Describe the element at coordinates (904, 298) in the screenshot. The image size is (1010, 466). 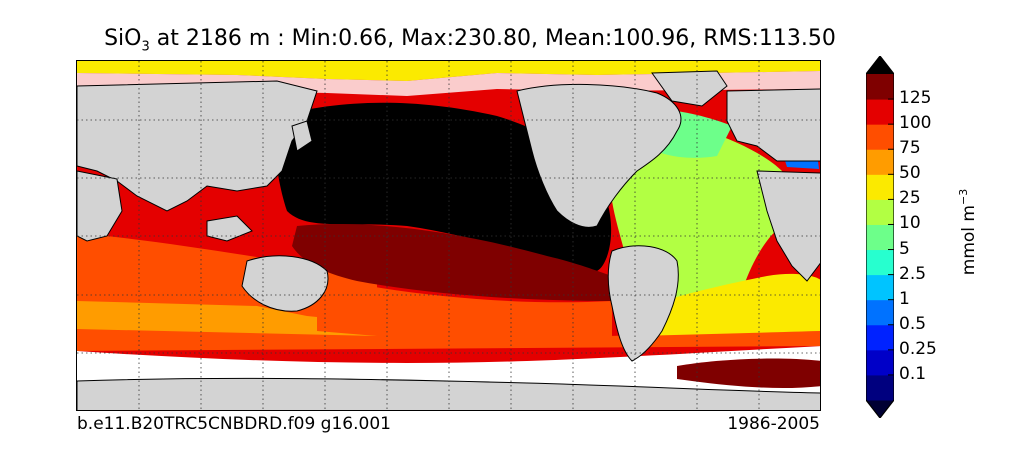
I see `colorbar-tick-label: 1` at that location.